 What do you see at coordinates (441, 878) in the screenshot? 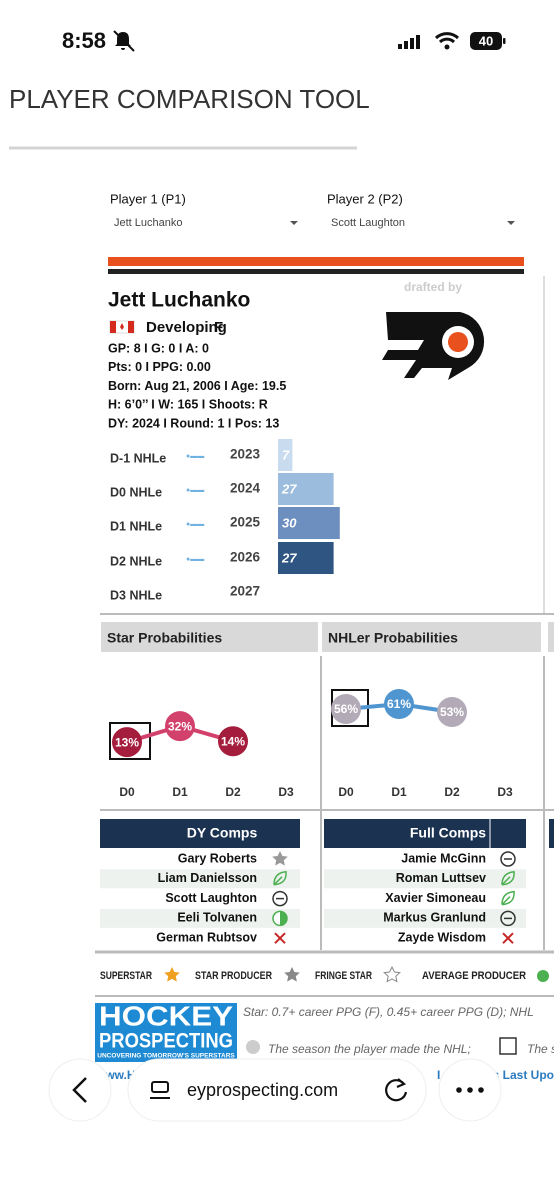
I see `comp-name: Roman Luttsev` at bounding box center [441, 878].